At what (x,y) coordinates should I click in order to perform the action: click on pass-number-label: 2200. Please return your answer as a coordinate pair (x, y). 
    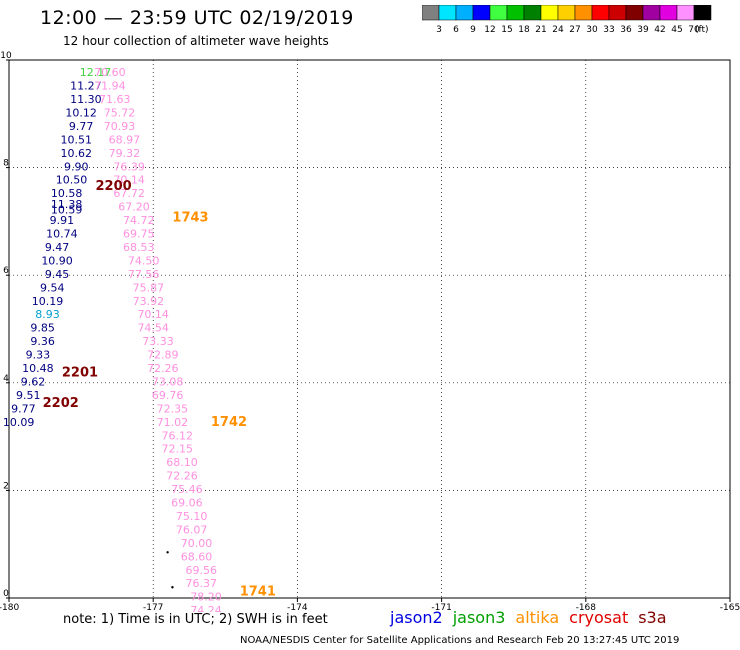
    Looking at the image, I should click on (114, 186).